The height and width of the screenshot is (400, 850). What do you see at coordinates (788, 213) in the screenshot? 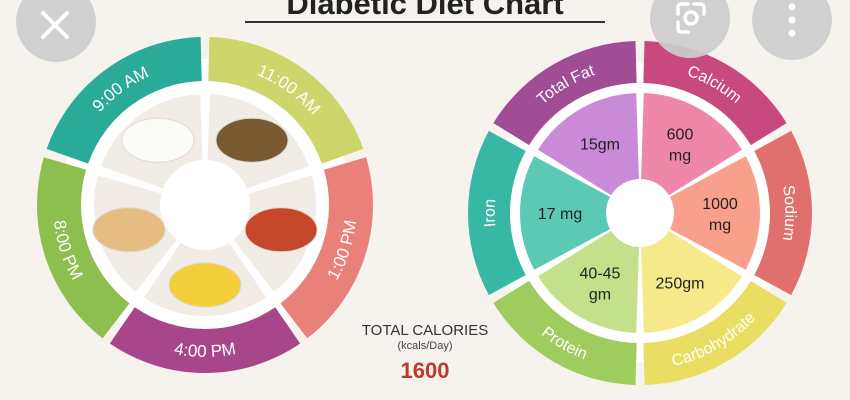
I see `nutrient-name-label: Sodium` at bounding box center [788, 213].